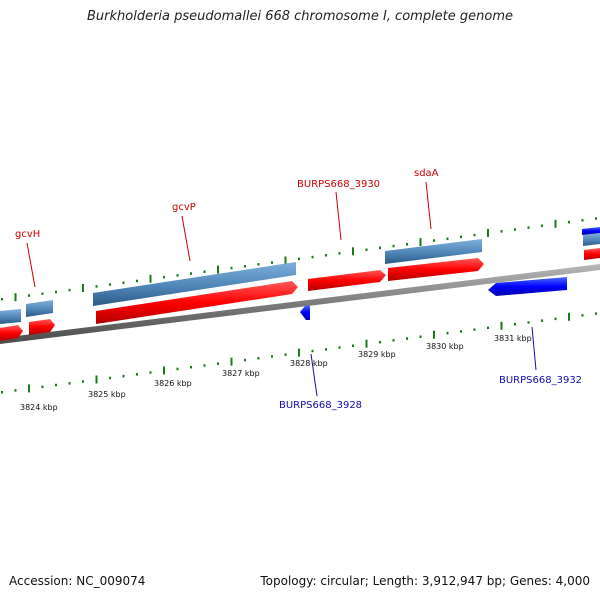  I want to click on accession-text: Accession: NC_009074, so click(77, 581).